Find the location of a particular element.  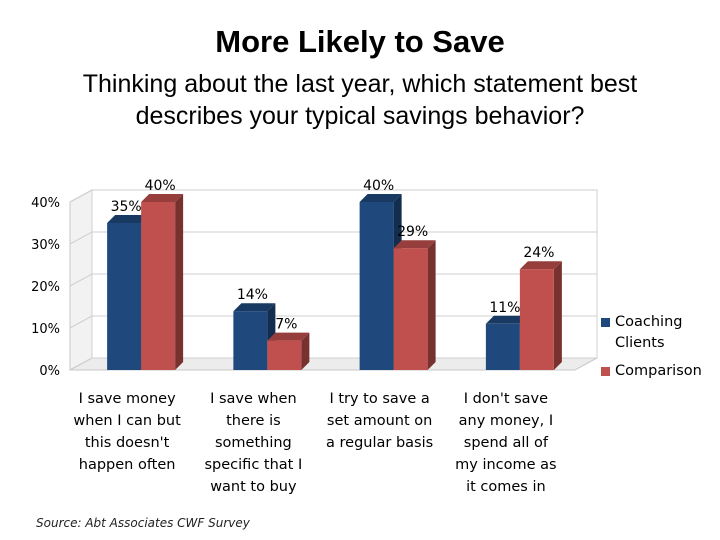

y-tick-label: 30% is located at coordinates (45, 245).